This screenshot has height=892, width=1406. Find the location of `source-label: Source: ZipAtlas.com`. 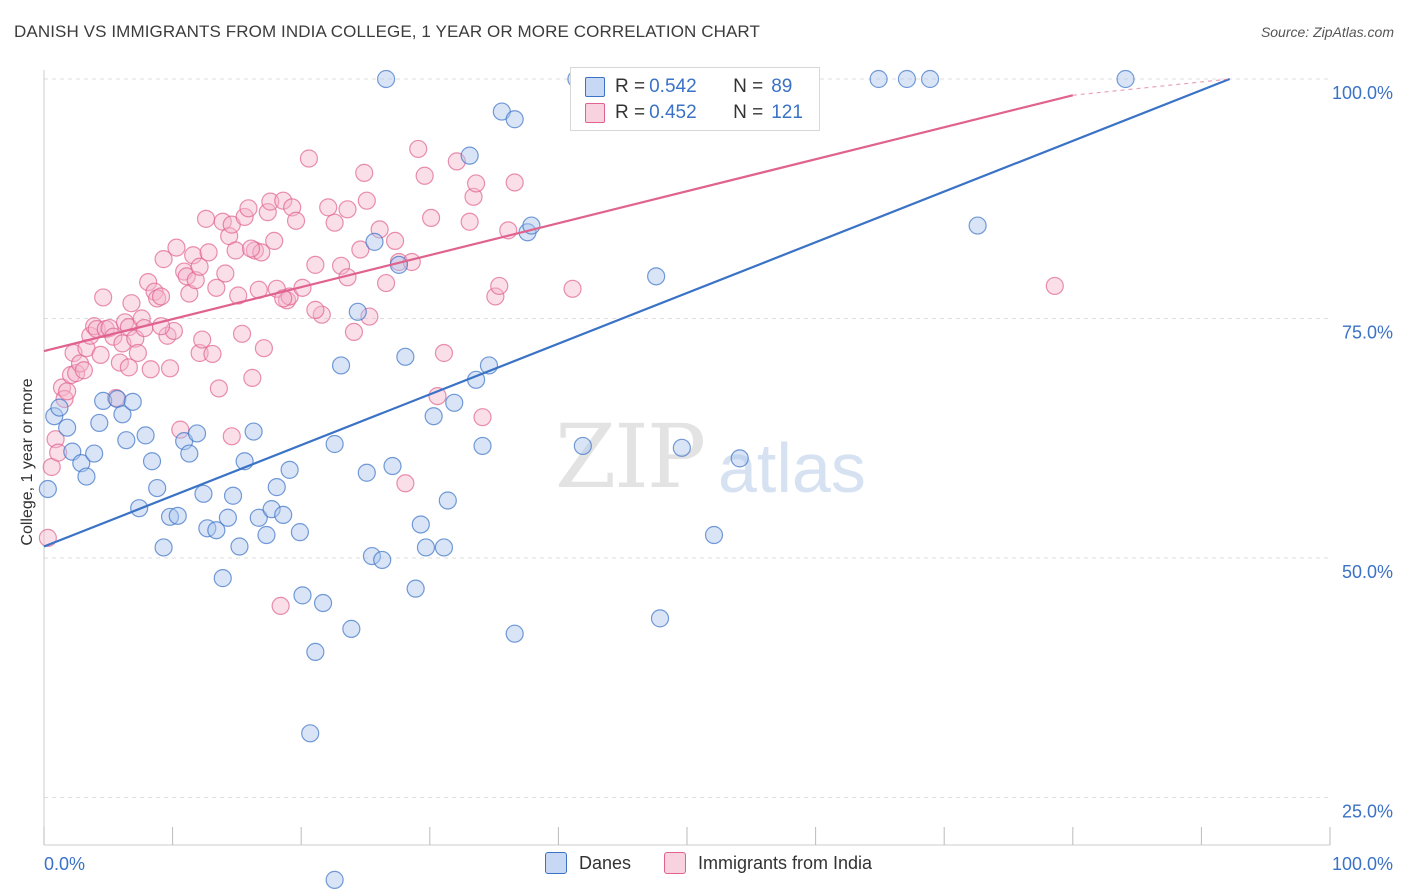

source-label: Source: ZipAtlas.com is located at coordinates (1327, 32).